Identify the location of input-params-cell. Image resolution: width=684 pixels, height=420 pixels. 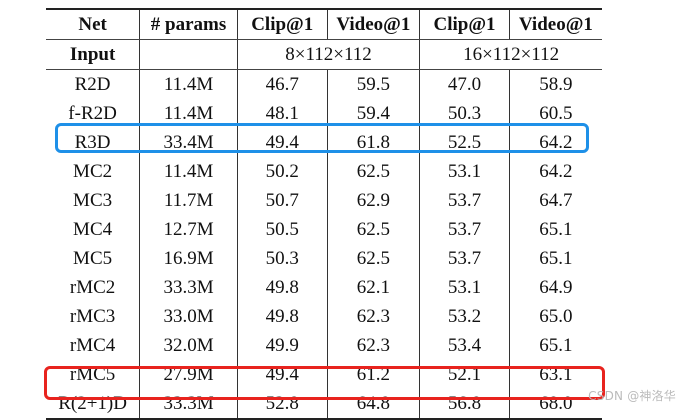
(188, 54).